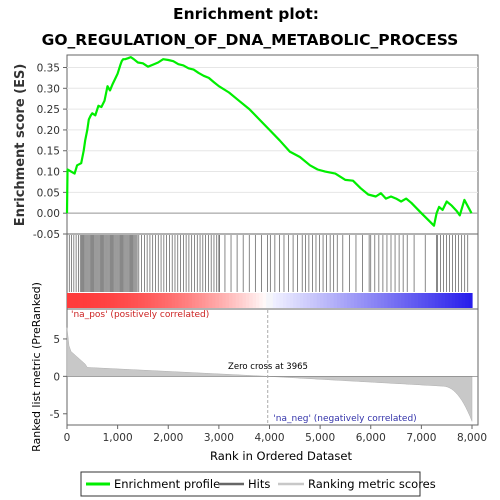  Describe the element at coordinates (320, 438) in the screenshot. I see `x-tick-label: 5,000` at that location.